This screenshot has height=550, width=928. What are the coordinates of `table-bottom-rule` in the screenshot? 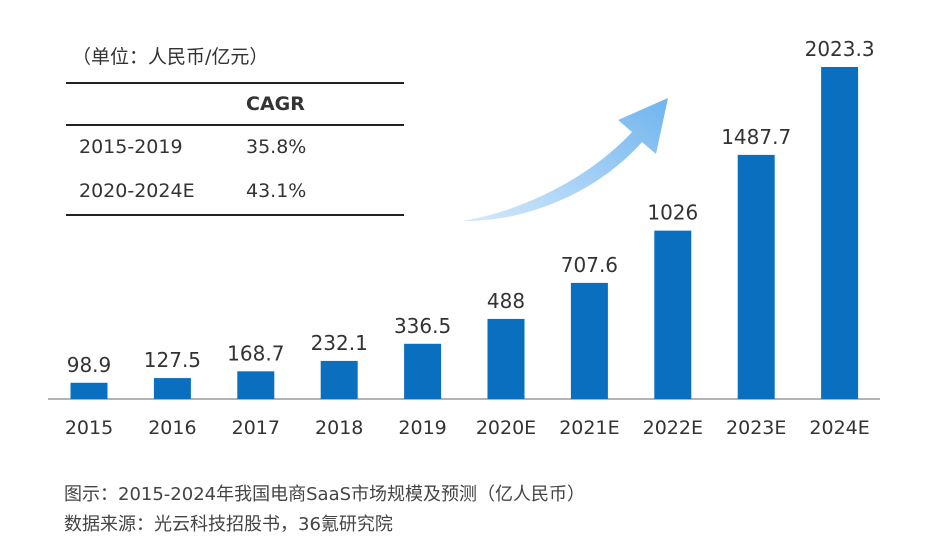 It's located at (235, 215).